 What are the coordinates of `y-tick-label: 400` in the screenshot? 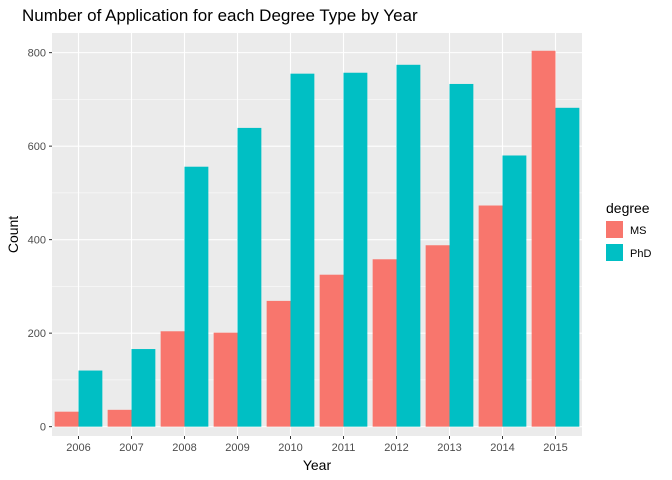 It's located at (37, 241).